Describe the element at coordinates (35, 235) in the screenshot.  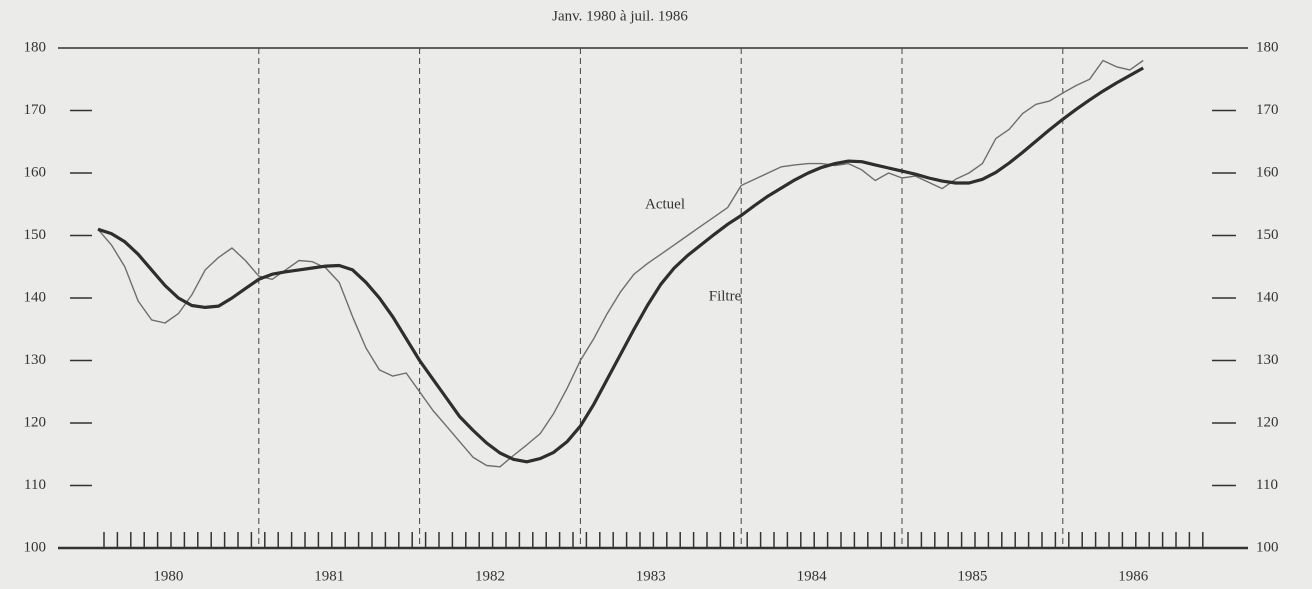
I see `y-tick-label: 150` at that location.